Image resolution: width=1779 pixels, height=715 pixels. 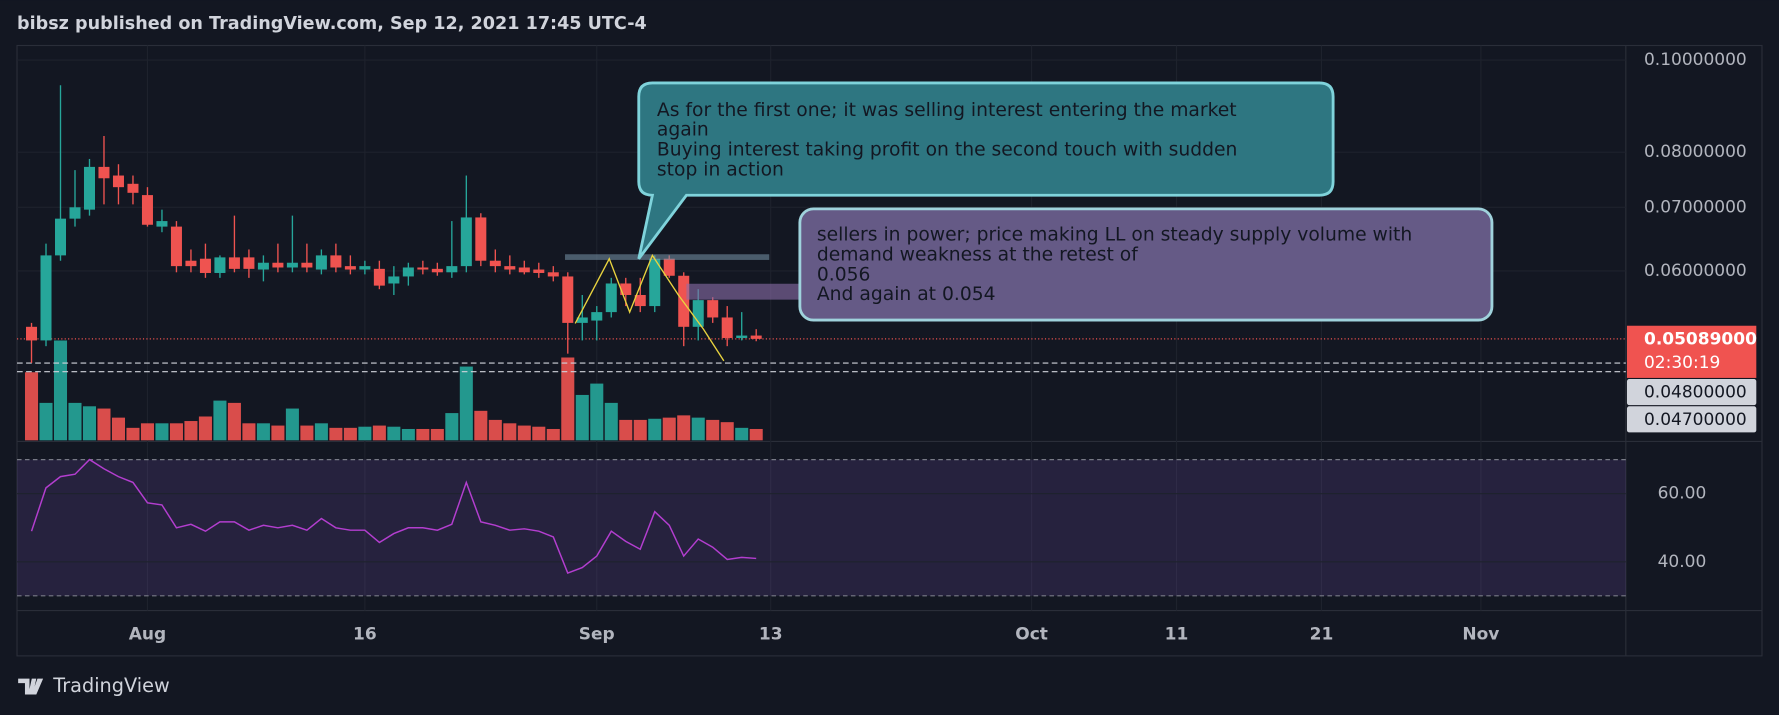 I want to click on y-tick-label: 0.08000000, so click(x=1695, y=152).